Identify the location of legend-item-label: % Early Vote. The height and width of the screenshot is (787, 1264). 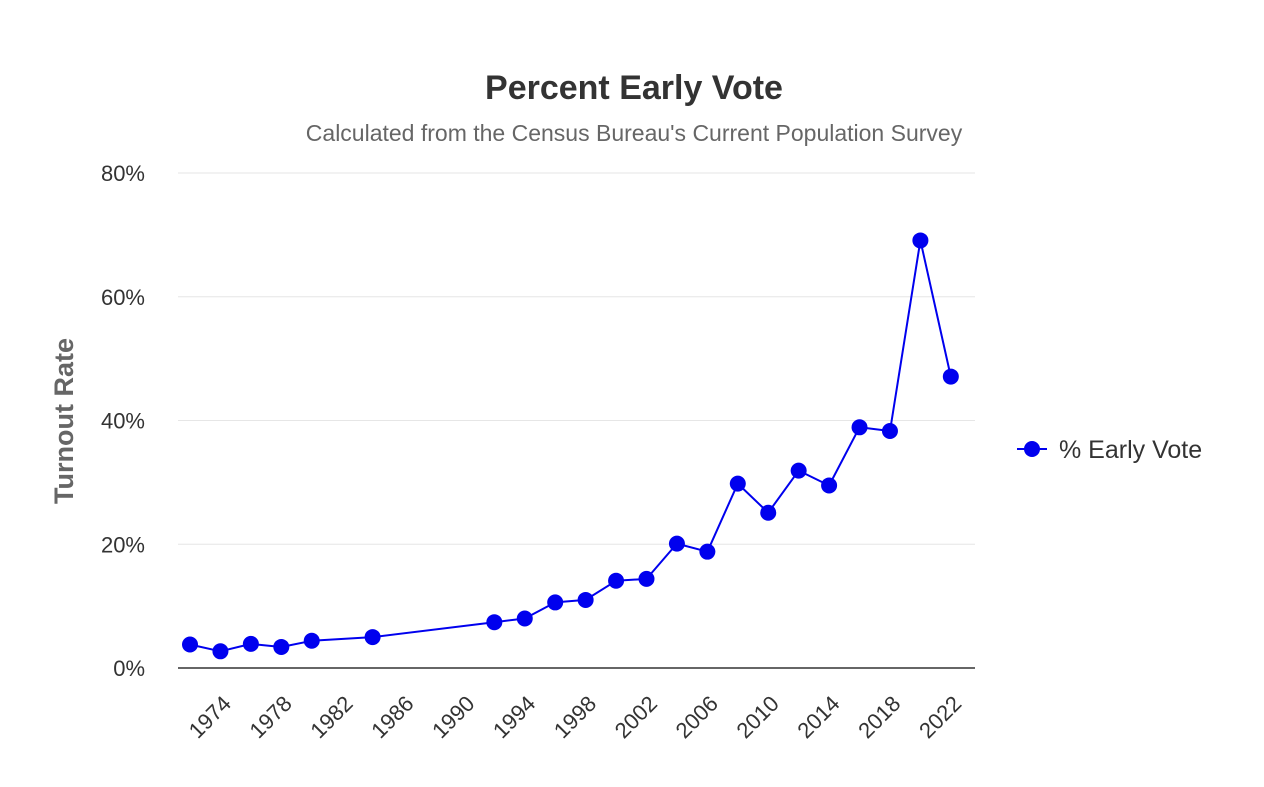
(1130, 450).